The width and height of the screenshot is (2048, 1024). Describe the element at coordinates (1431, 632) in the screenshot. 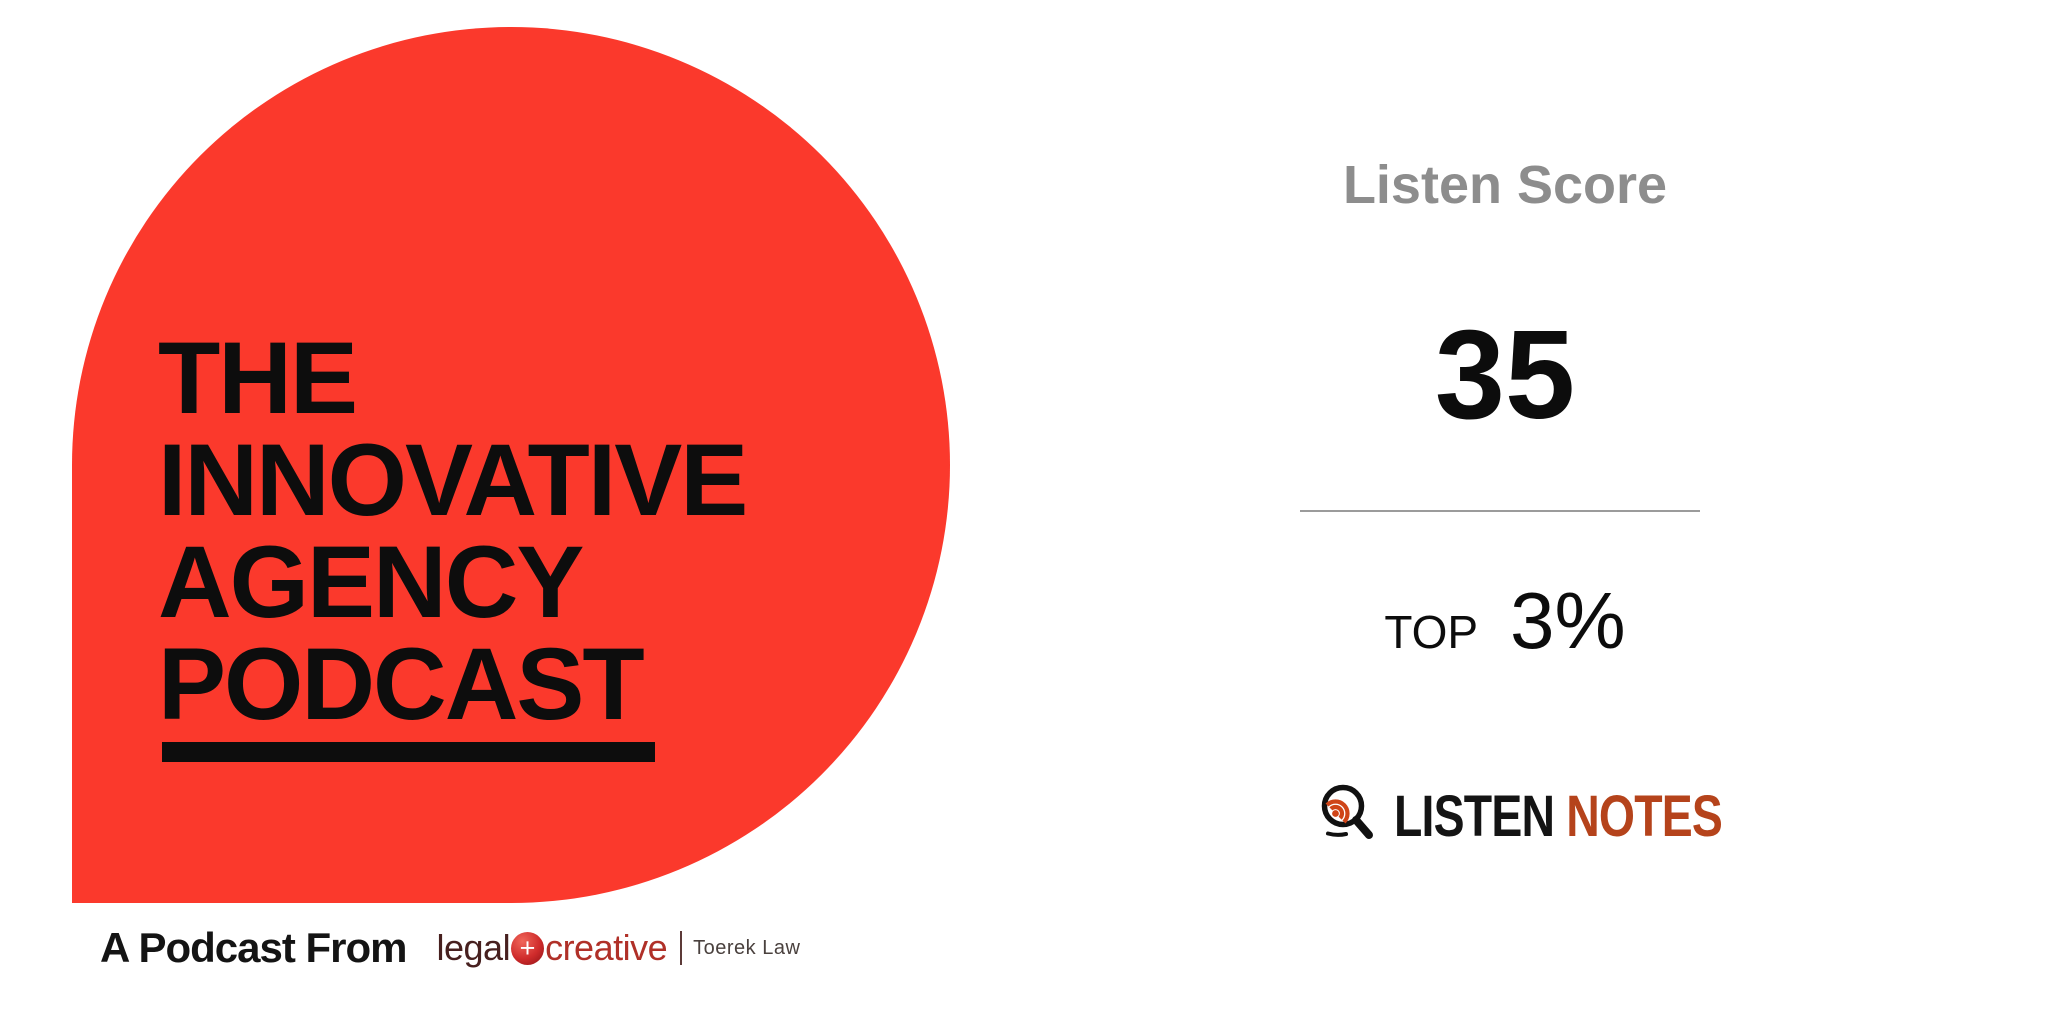

I see `rank-prefix: TOP` at that location.